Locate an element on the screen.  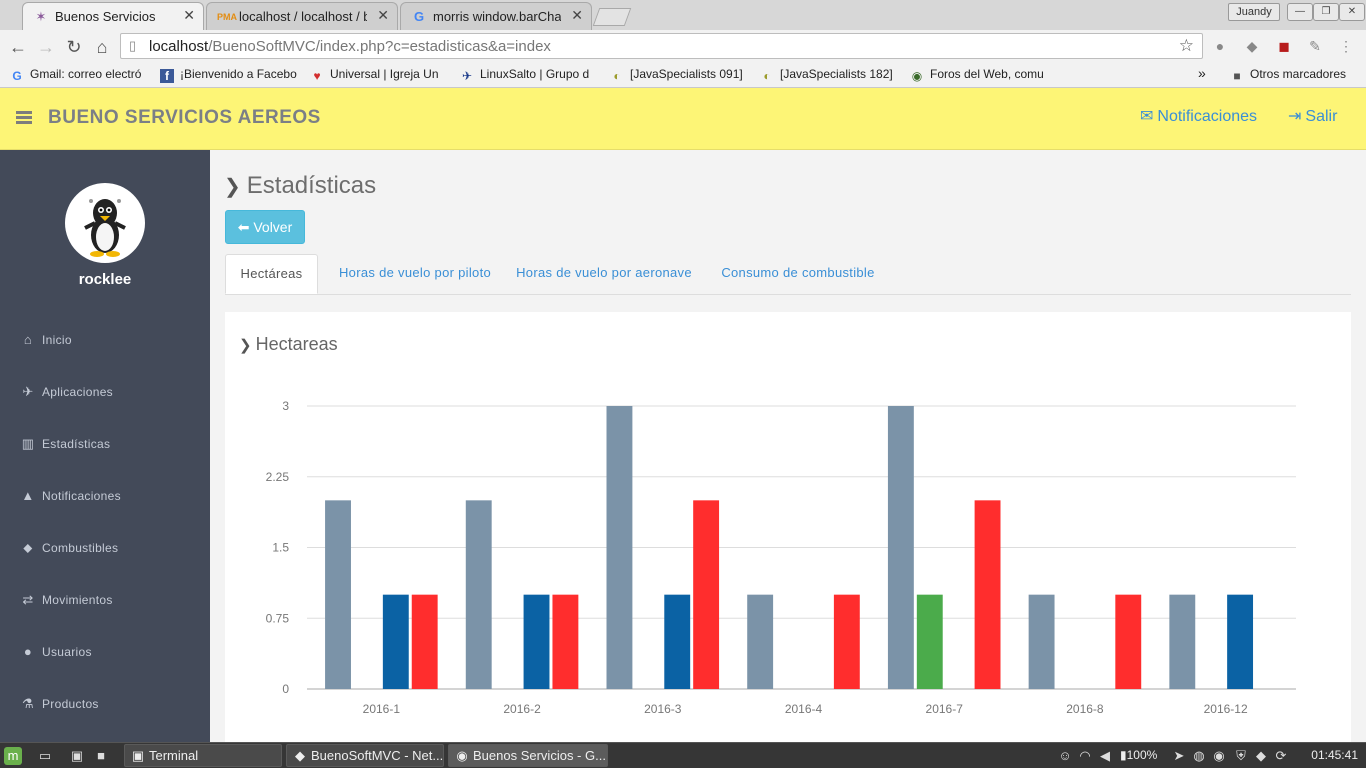
bookmark-universal: ♥ Universal | Igreja Un is located at coordinates (378, 75).